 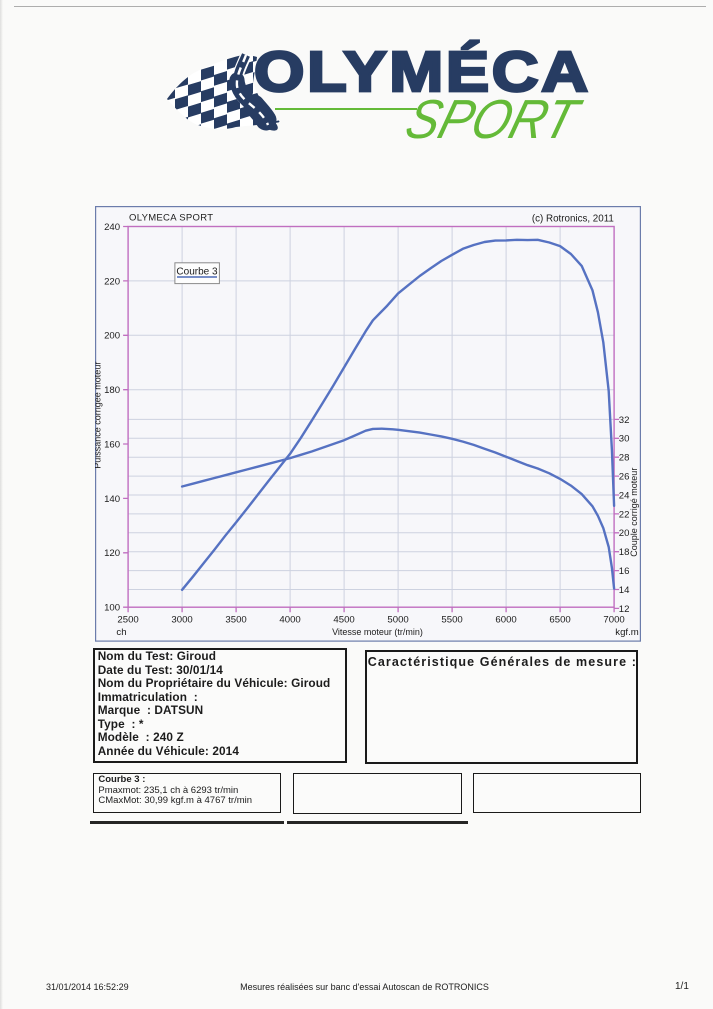 What do you see at coordinates (626, 632) in the screenshot?
I see `svg-text: kgf.m` at bounding box center [626, 632].